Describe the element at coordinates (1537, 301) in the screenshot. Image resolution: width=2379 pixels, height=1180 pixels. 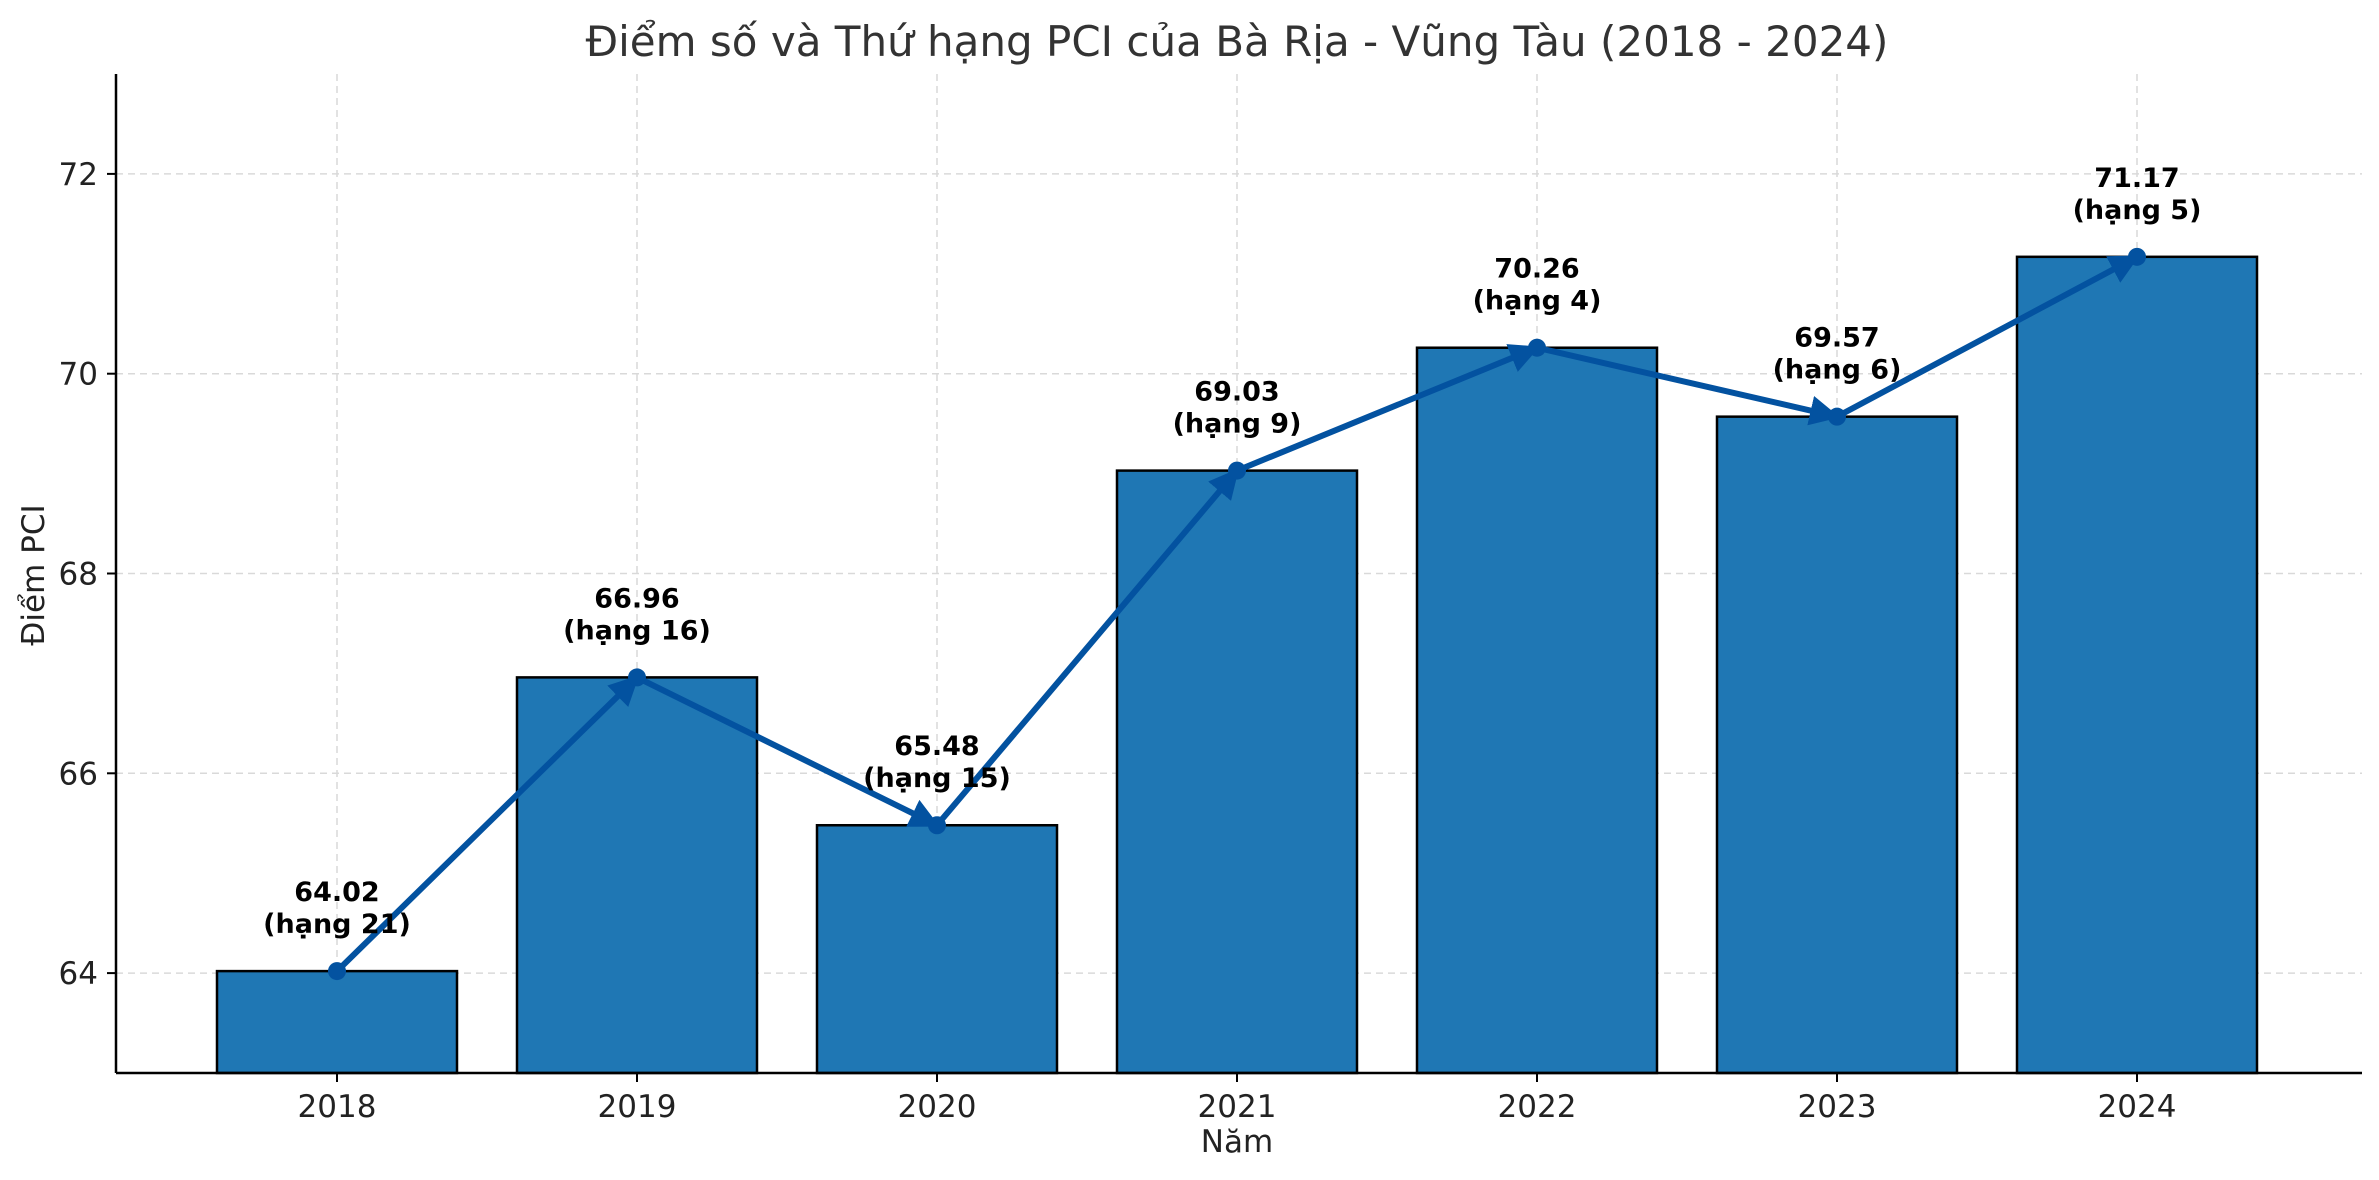
I see `rank-label: (hạng 4)` at that location.